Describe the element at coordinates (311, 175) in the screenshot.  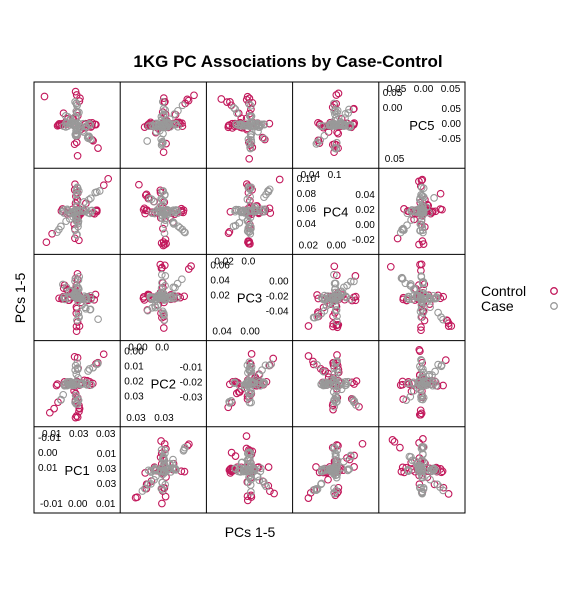
I see `tick-label-pc4-high-0: 0.04` at that location.